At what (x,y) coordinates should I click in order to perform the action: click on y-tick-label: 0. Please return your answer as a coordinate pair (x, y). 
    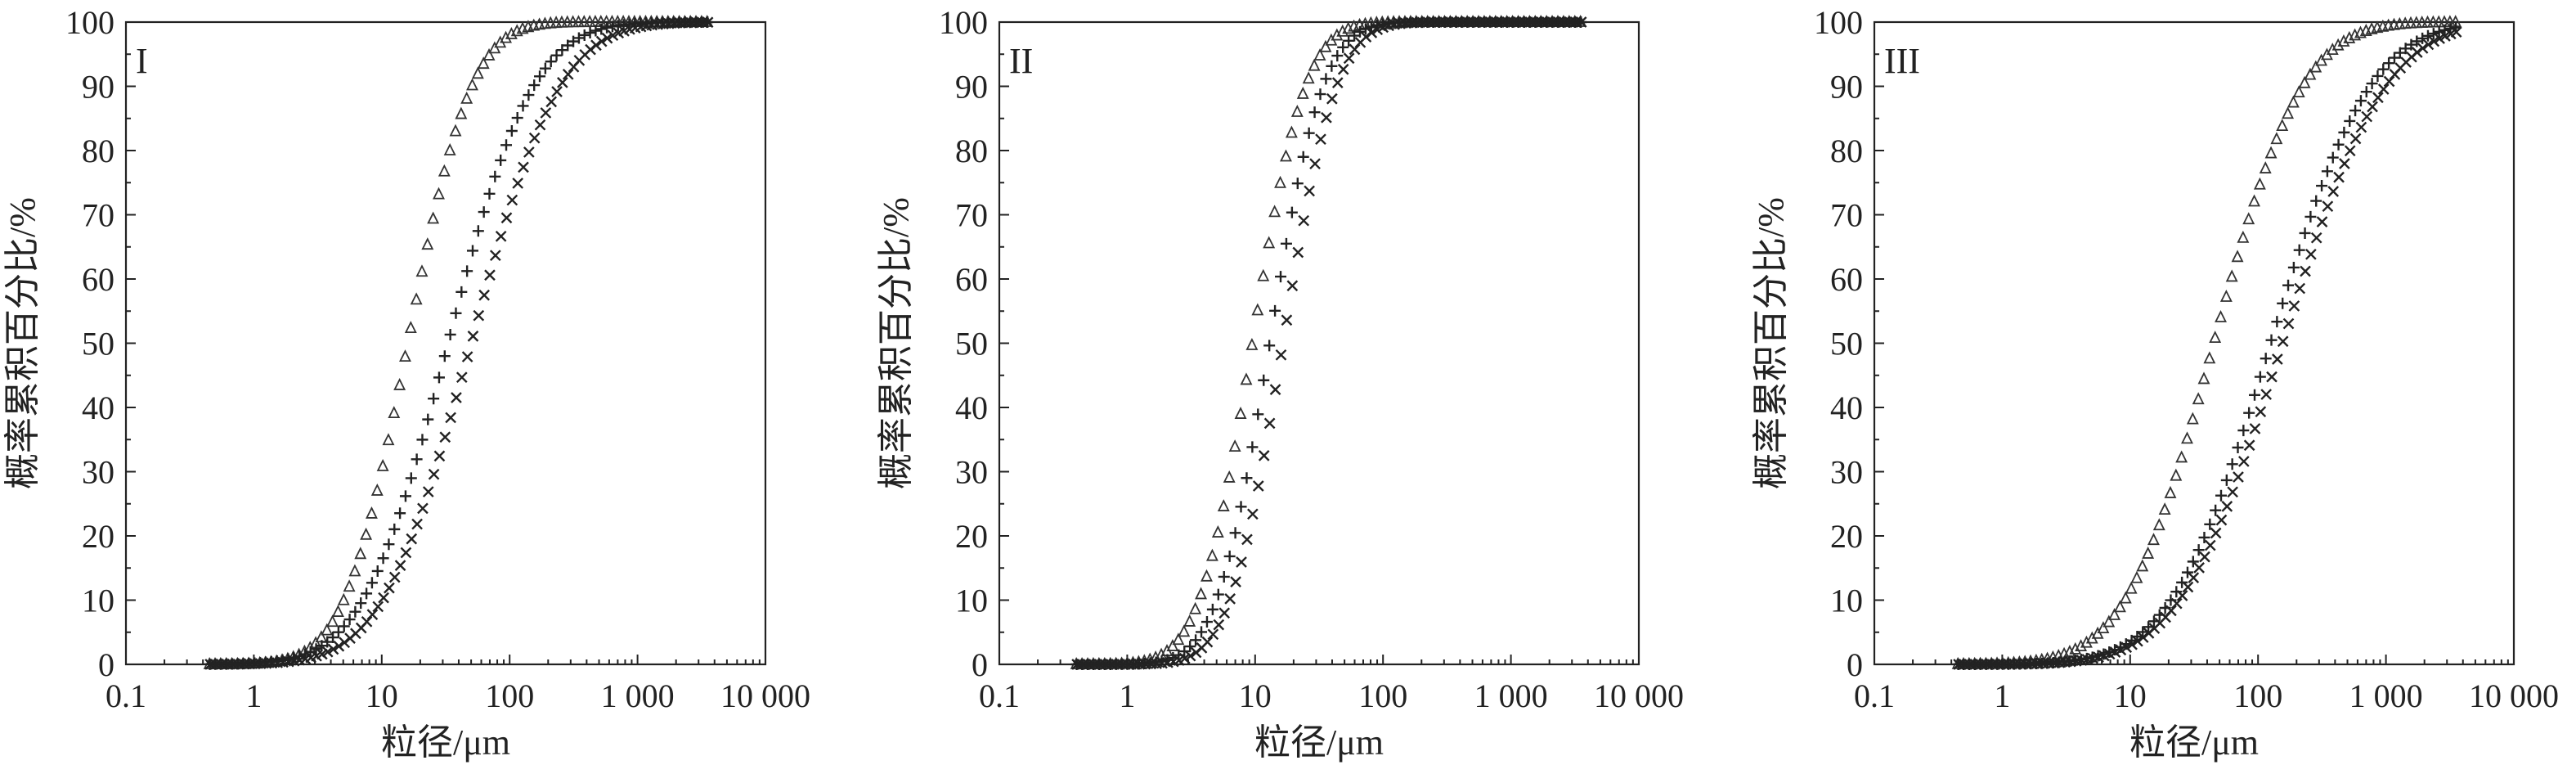
    Looking at the image, I should click on (1855, 665).